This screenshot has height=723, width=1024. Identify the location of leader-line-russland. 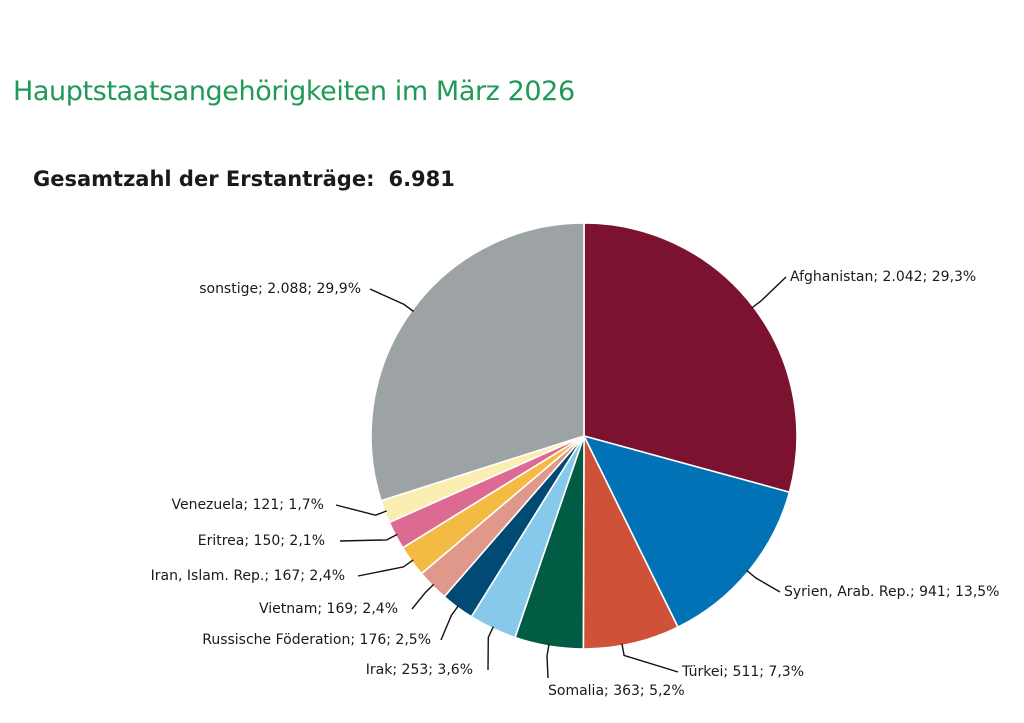
(450, 623).